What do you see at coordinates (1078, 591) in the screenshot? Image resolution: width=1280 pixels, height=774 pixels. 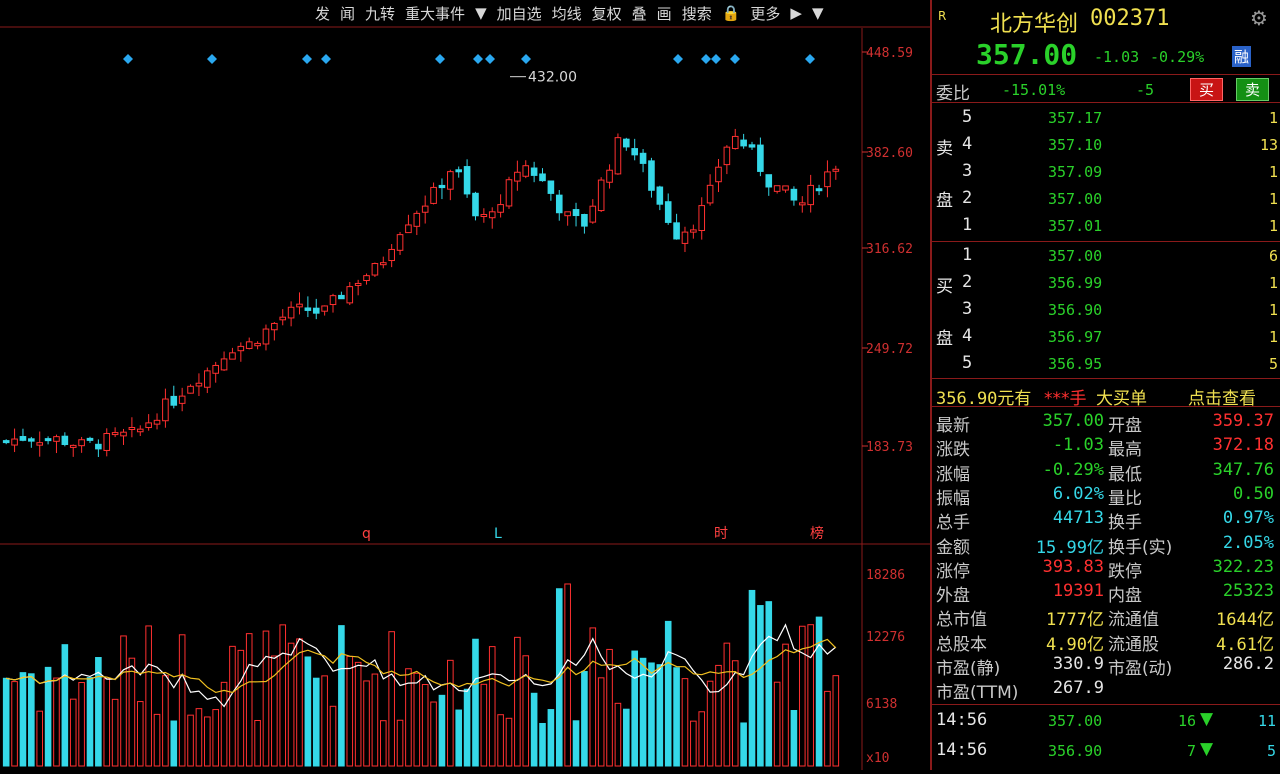 I see `stat-value: 19391` at bounding box center [1078, 591].